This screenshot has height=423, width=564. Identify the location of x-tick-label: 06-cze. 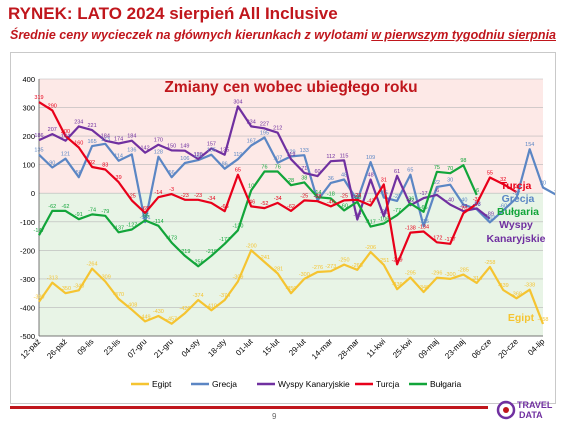
(482, 349).